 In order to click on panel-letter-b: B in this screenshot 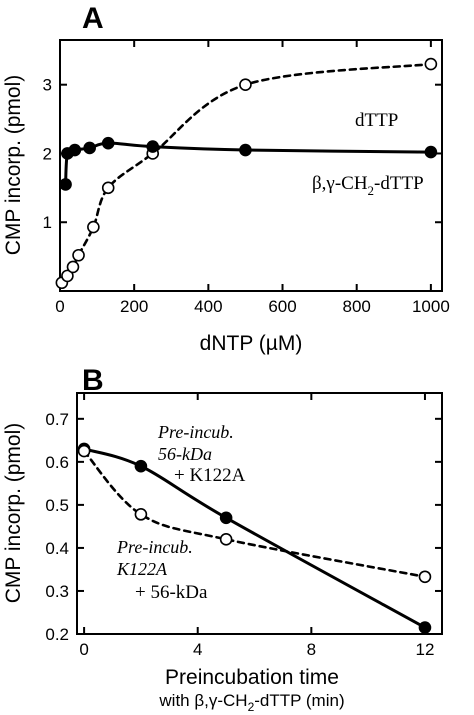, I will do `click(93, 380)`.